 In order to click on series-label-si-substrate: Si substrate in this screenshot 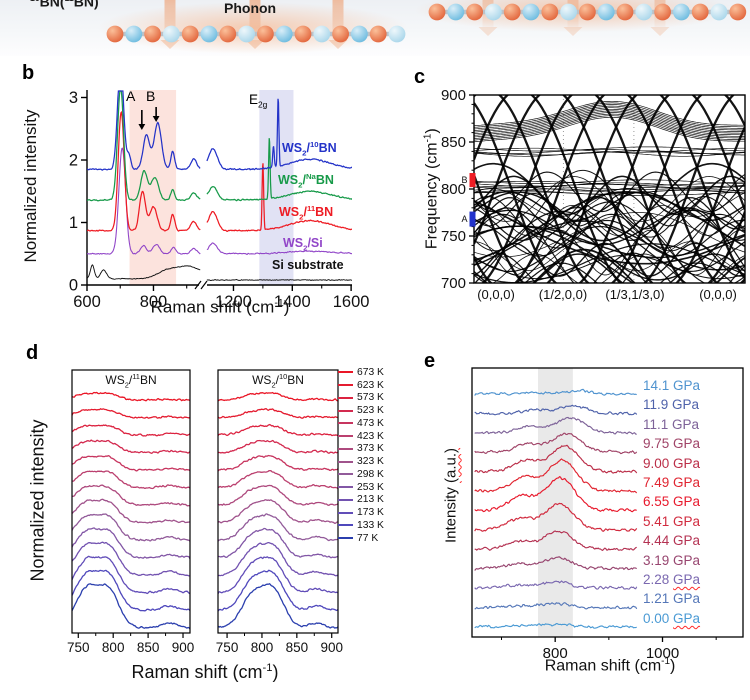, I will do `click(308, 265)`.